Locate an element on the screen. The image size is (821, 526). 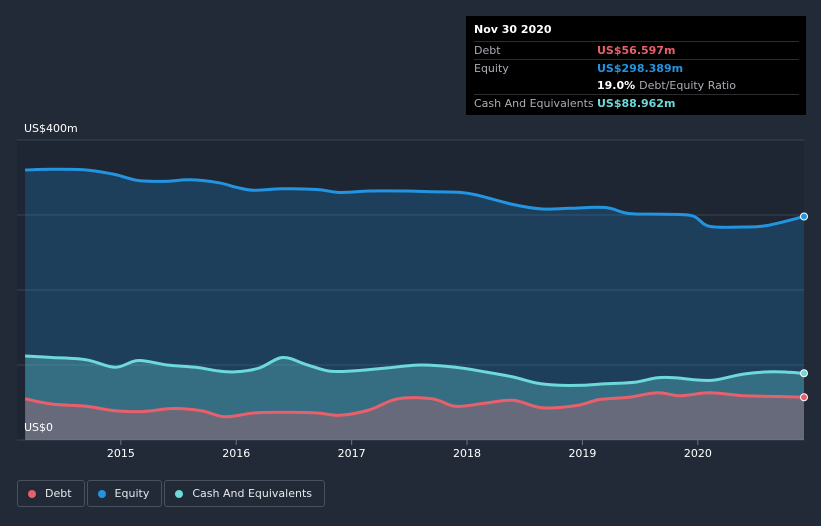
series-endpoints is located at coordinates (804, 307).